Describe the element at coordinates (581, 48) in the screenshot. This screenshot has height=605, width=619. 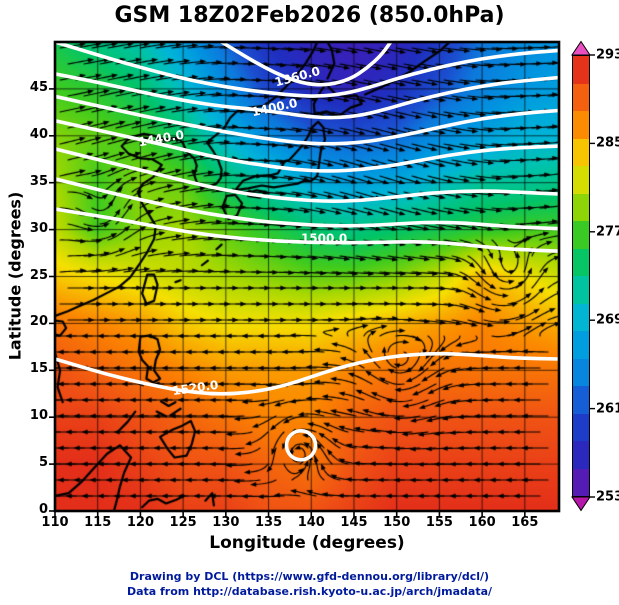
I see `colorbar-over-arrow` at that location.